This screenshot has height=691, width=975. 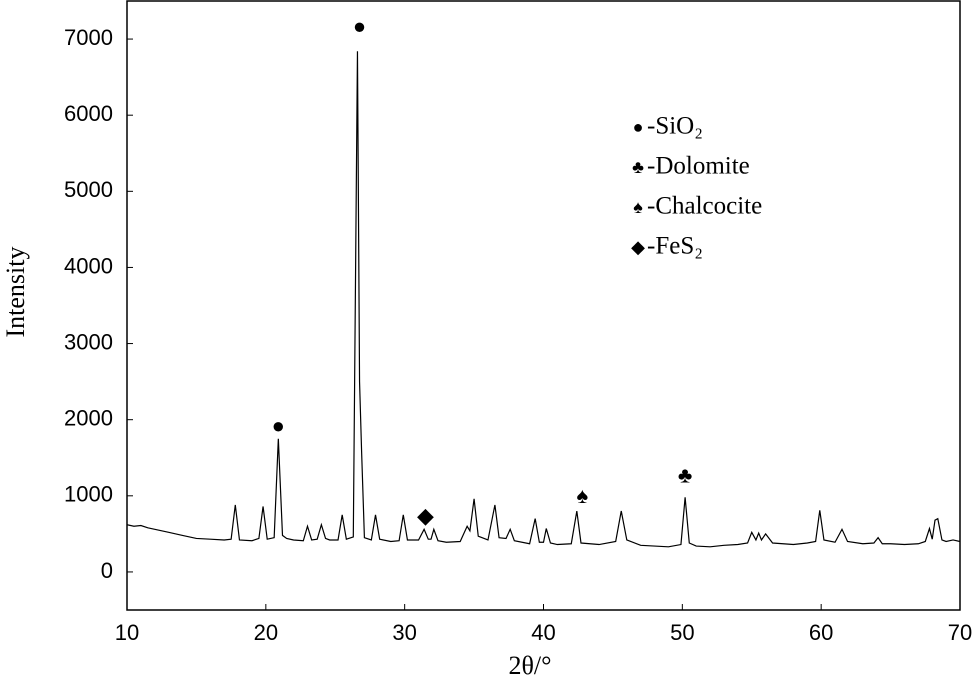 I want to click on x-tick-label: 20, so click(x=266, y=632).